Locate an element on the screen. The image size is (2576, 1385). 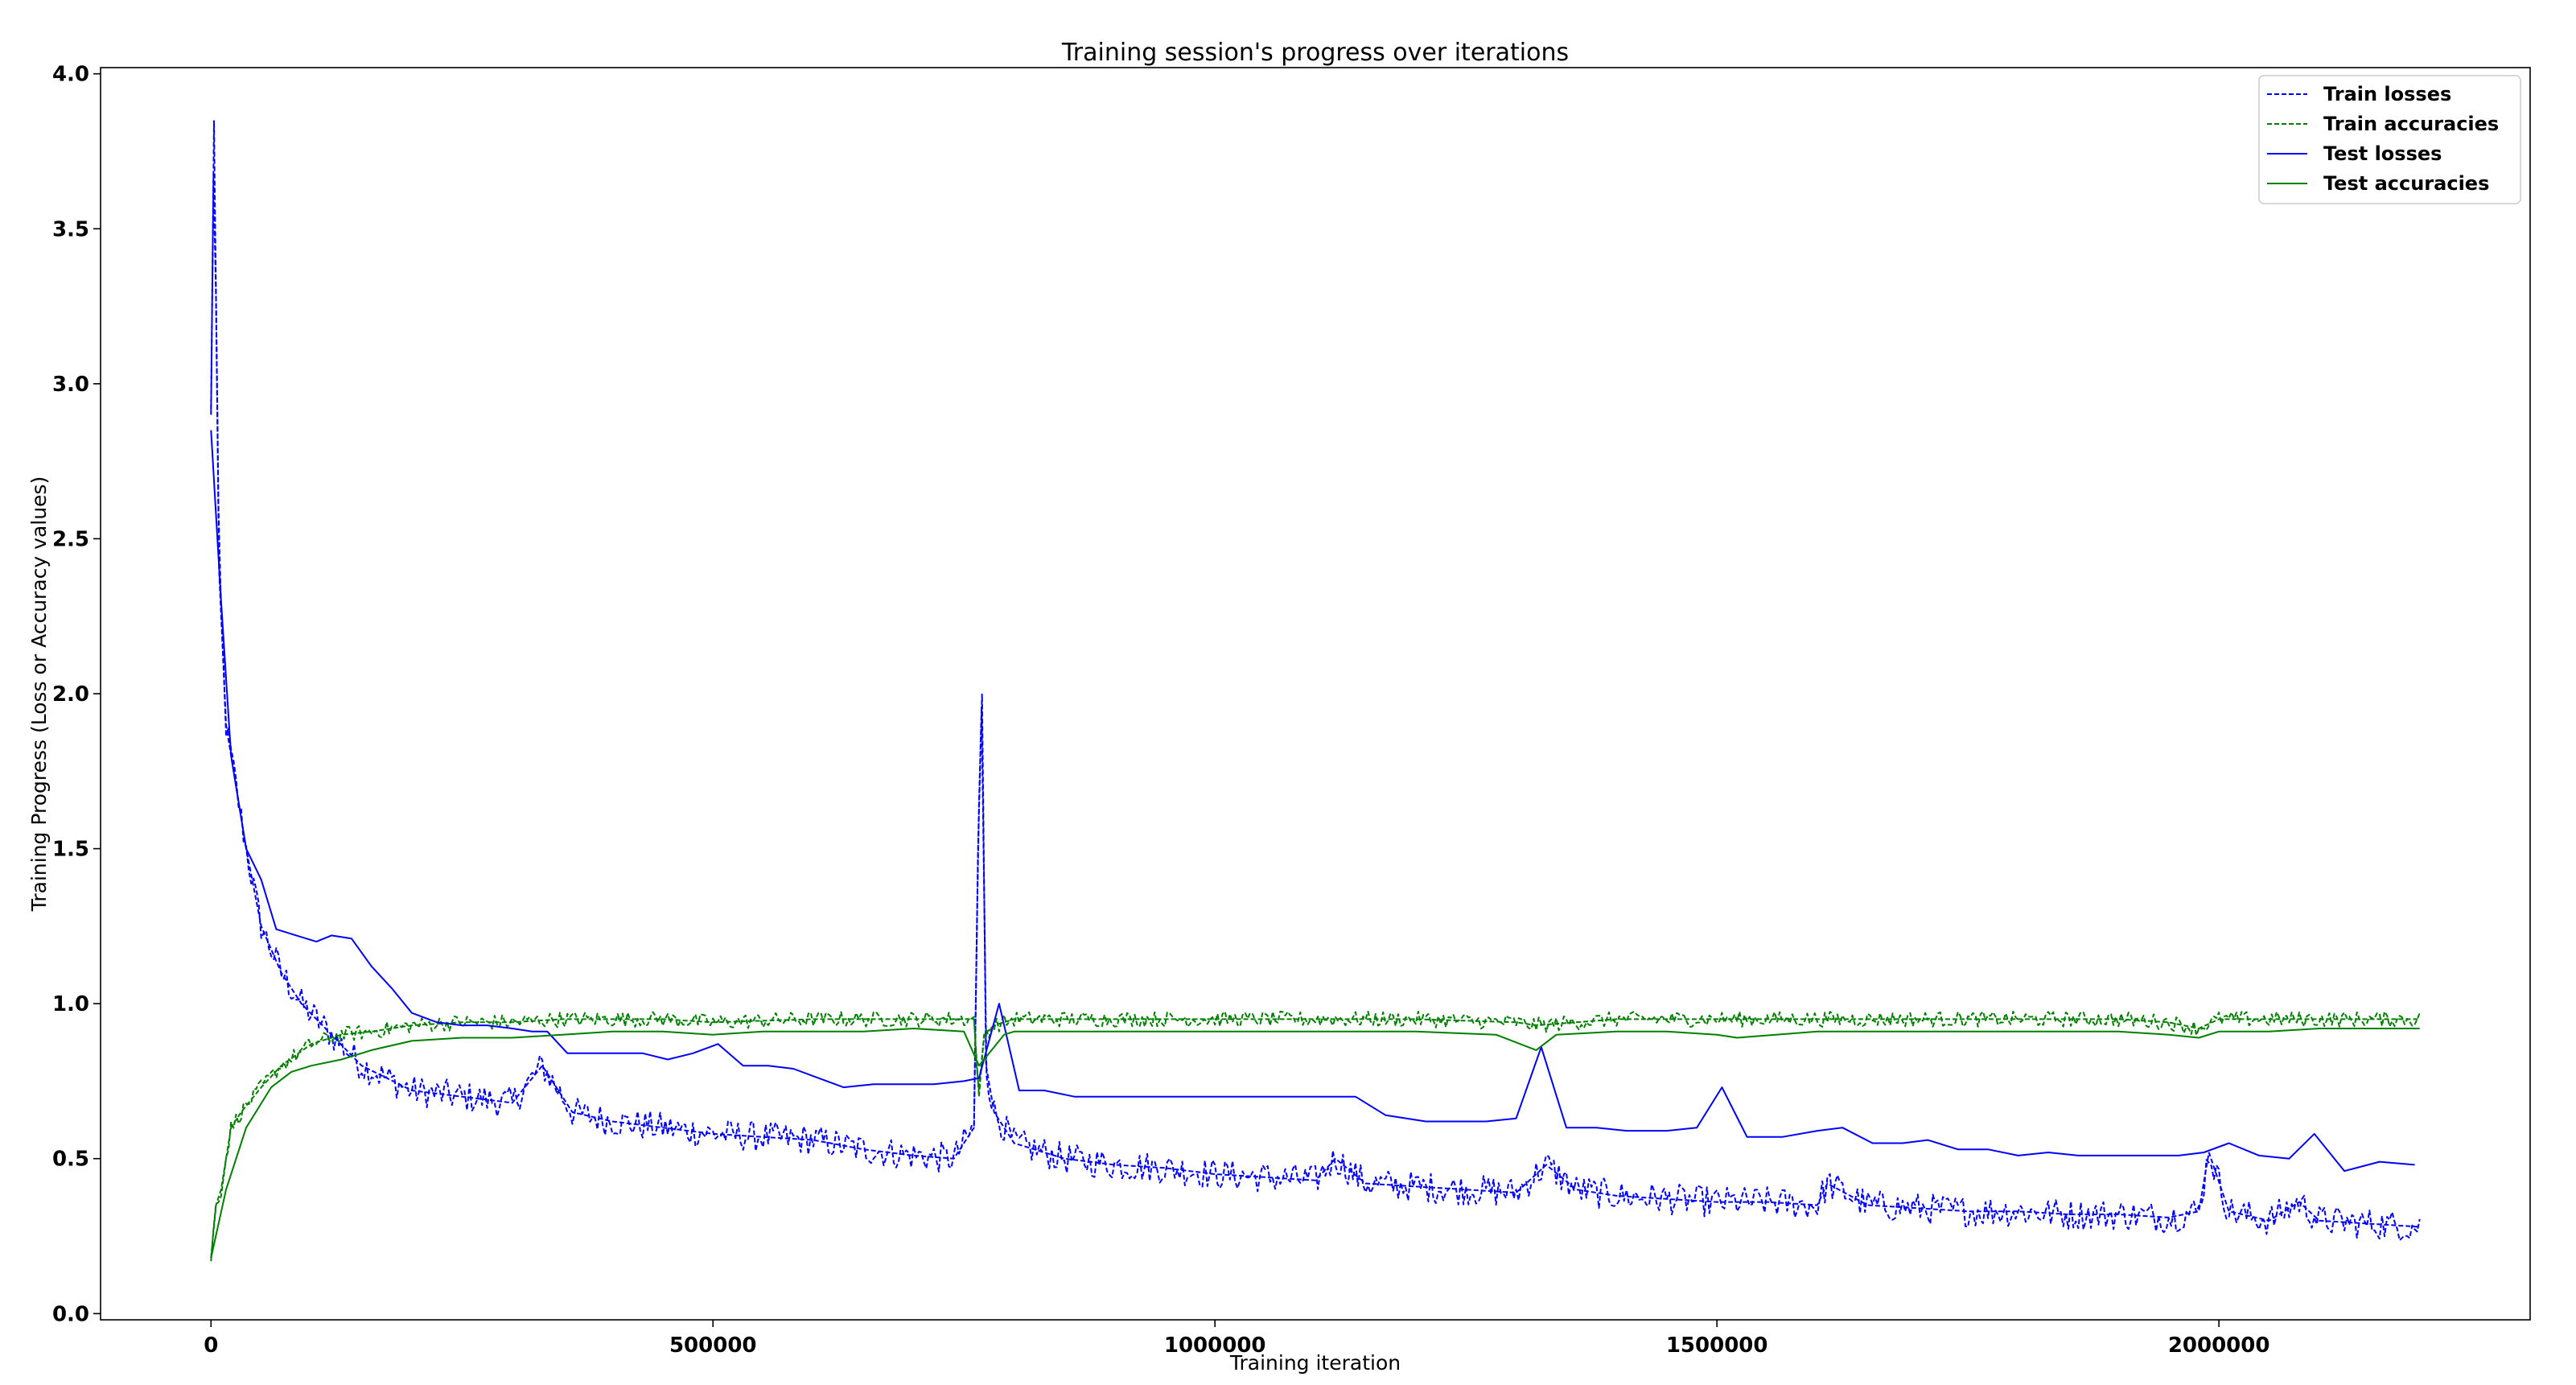
y-axis: 0.0 0.5 1.0 1.5 2.0 2.5 3.0 3.5 4.0 is located at coordinates (76, 694).